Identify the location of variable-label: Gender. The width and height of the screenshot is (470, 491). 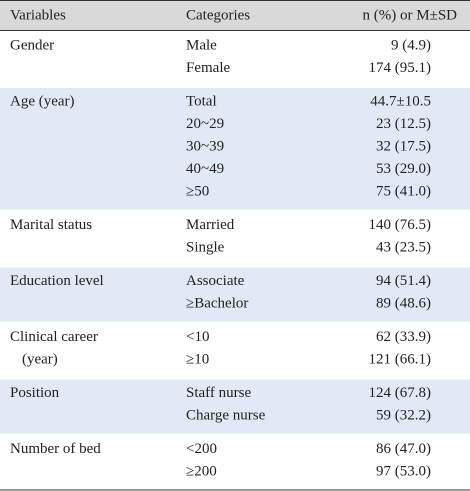
(32, 45).